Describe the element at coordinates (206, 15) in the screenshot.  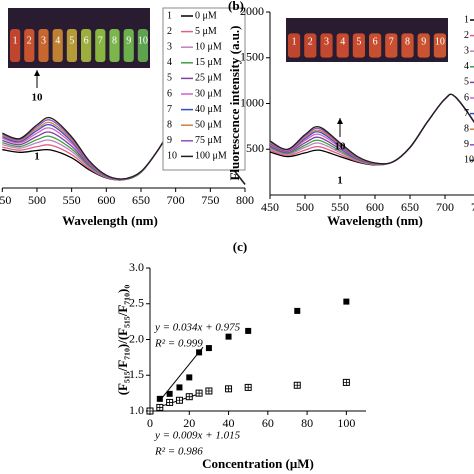
I see `legend-label: 0 μM` at that location.